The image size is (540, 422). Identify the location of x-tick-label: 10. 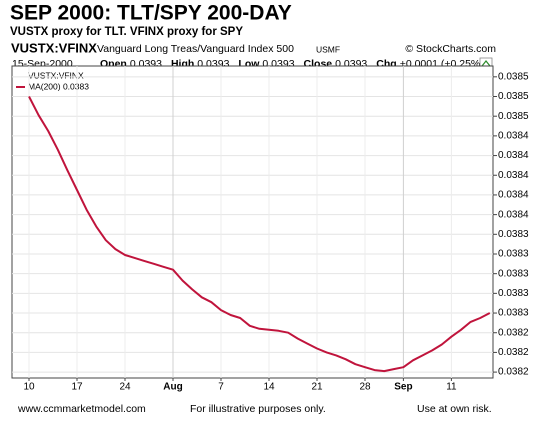
(29, 387).